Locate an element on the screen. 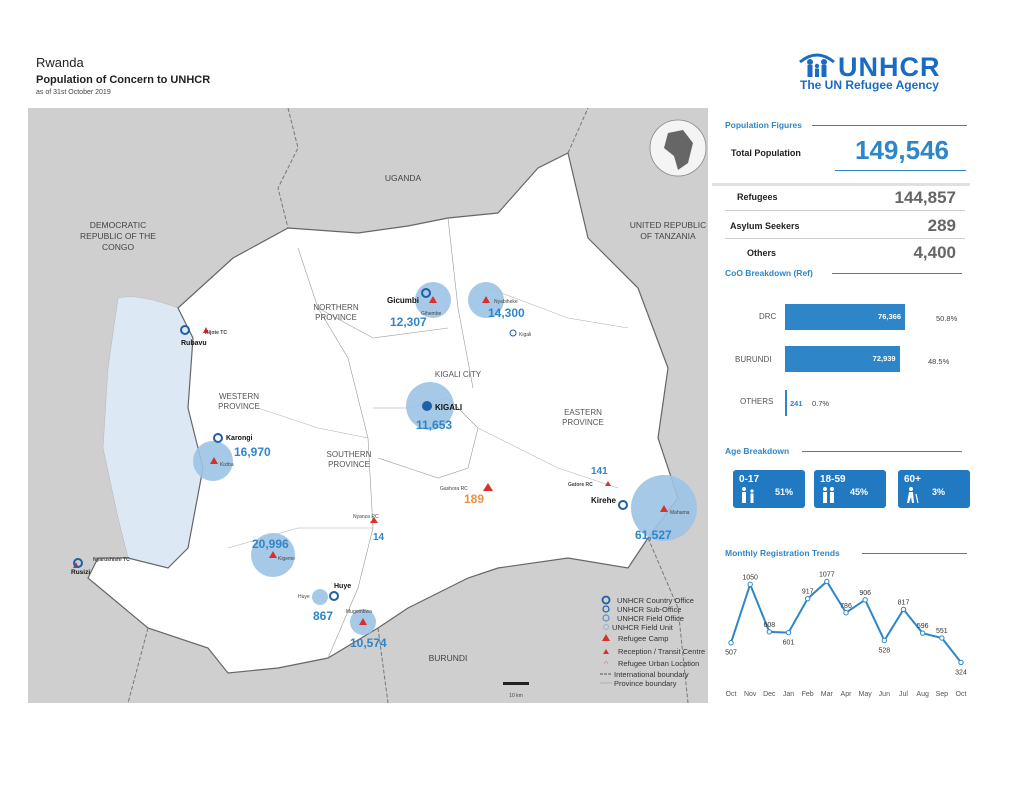 This screenshot has height=791, width=1024. office-kigali: KIGALI is located at coordinates (448, 407).